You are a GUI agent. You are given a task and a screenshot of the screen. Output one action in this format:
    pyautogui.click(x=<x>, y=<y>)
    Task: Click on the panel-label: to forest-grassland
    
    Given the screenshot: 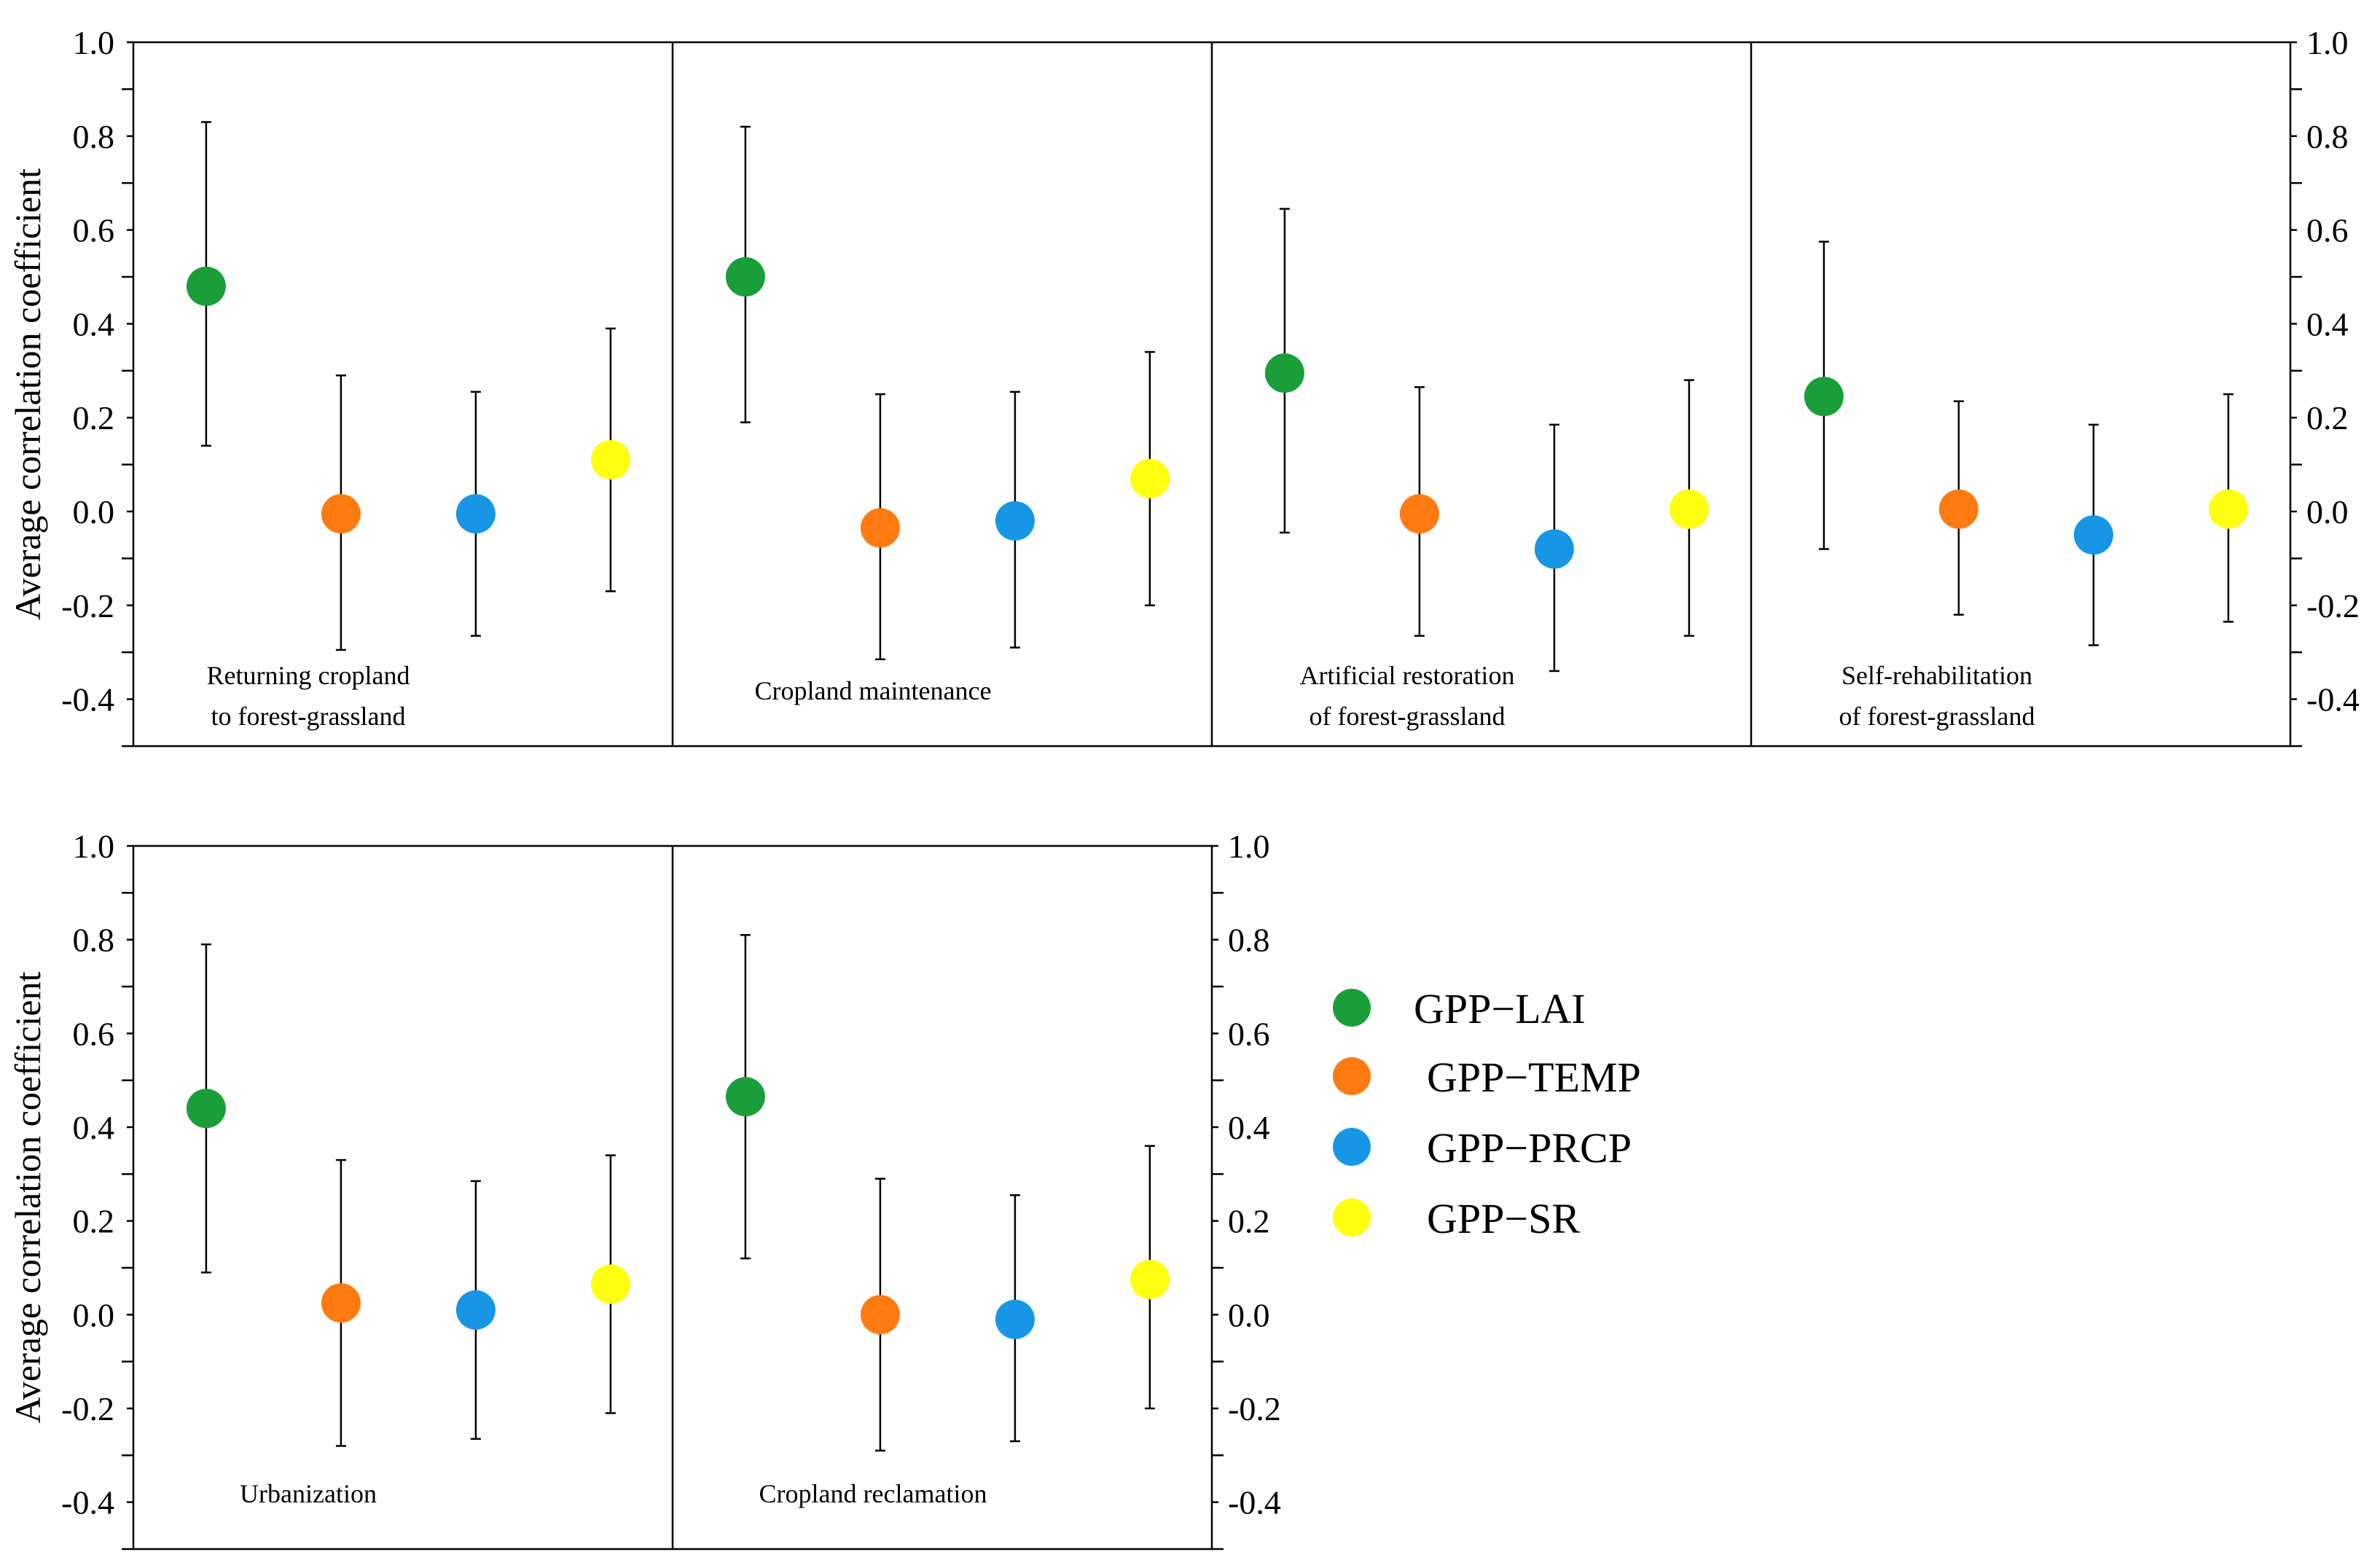 What is the action you would take?
    pyautogui.click(x=309, y=716)
    